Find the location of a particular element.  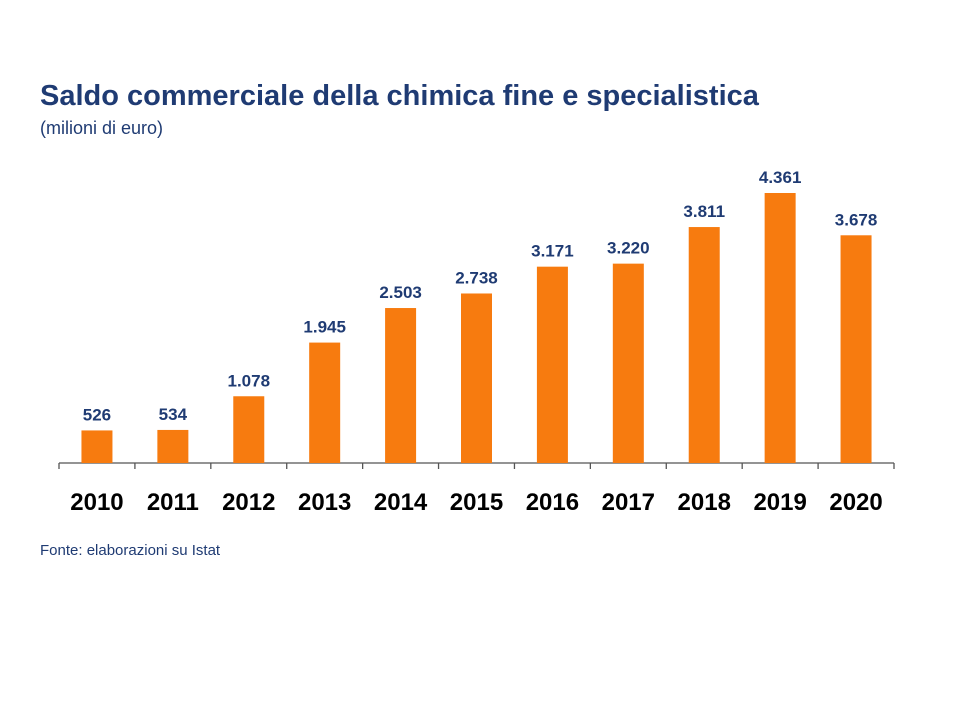

value-label-2018: 3.811 is located at coordinates (704, 211).